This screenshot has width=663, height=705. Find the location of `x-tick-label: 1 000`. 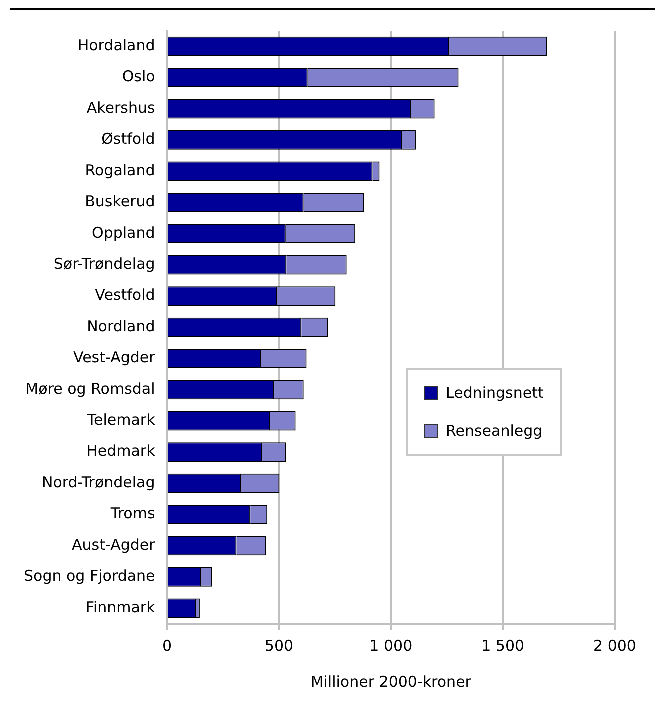

x-tick-label: 1 000 is located at coordinates (391, 645).